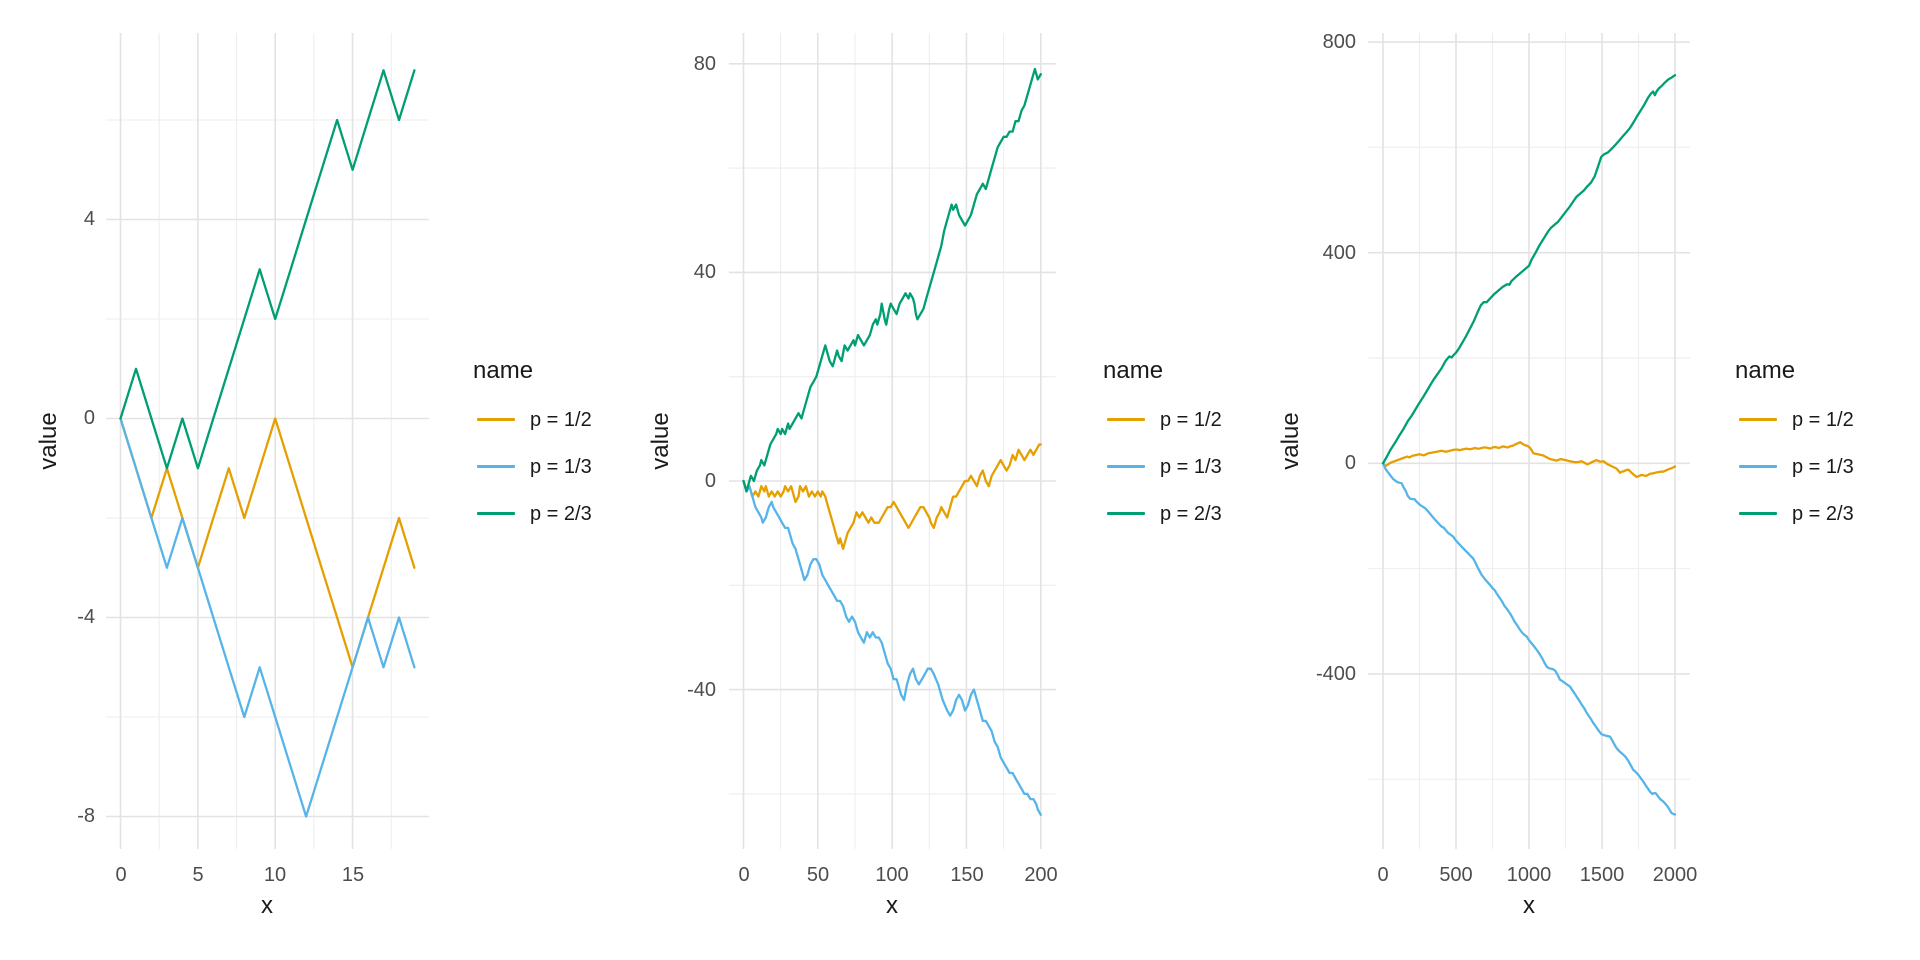 The image size is (1920, 960). Describe the element at coordinates (1339, 253) in the screenshot. I see `y-tick-label: 400` at that location.